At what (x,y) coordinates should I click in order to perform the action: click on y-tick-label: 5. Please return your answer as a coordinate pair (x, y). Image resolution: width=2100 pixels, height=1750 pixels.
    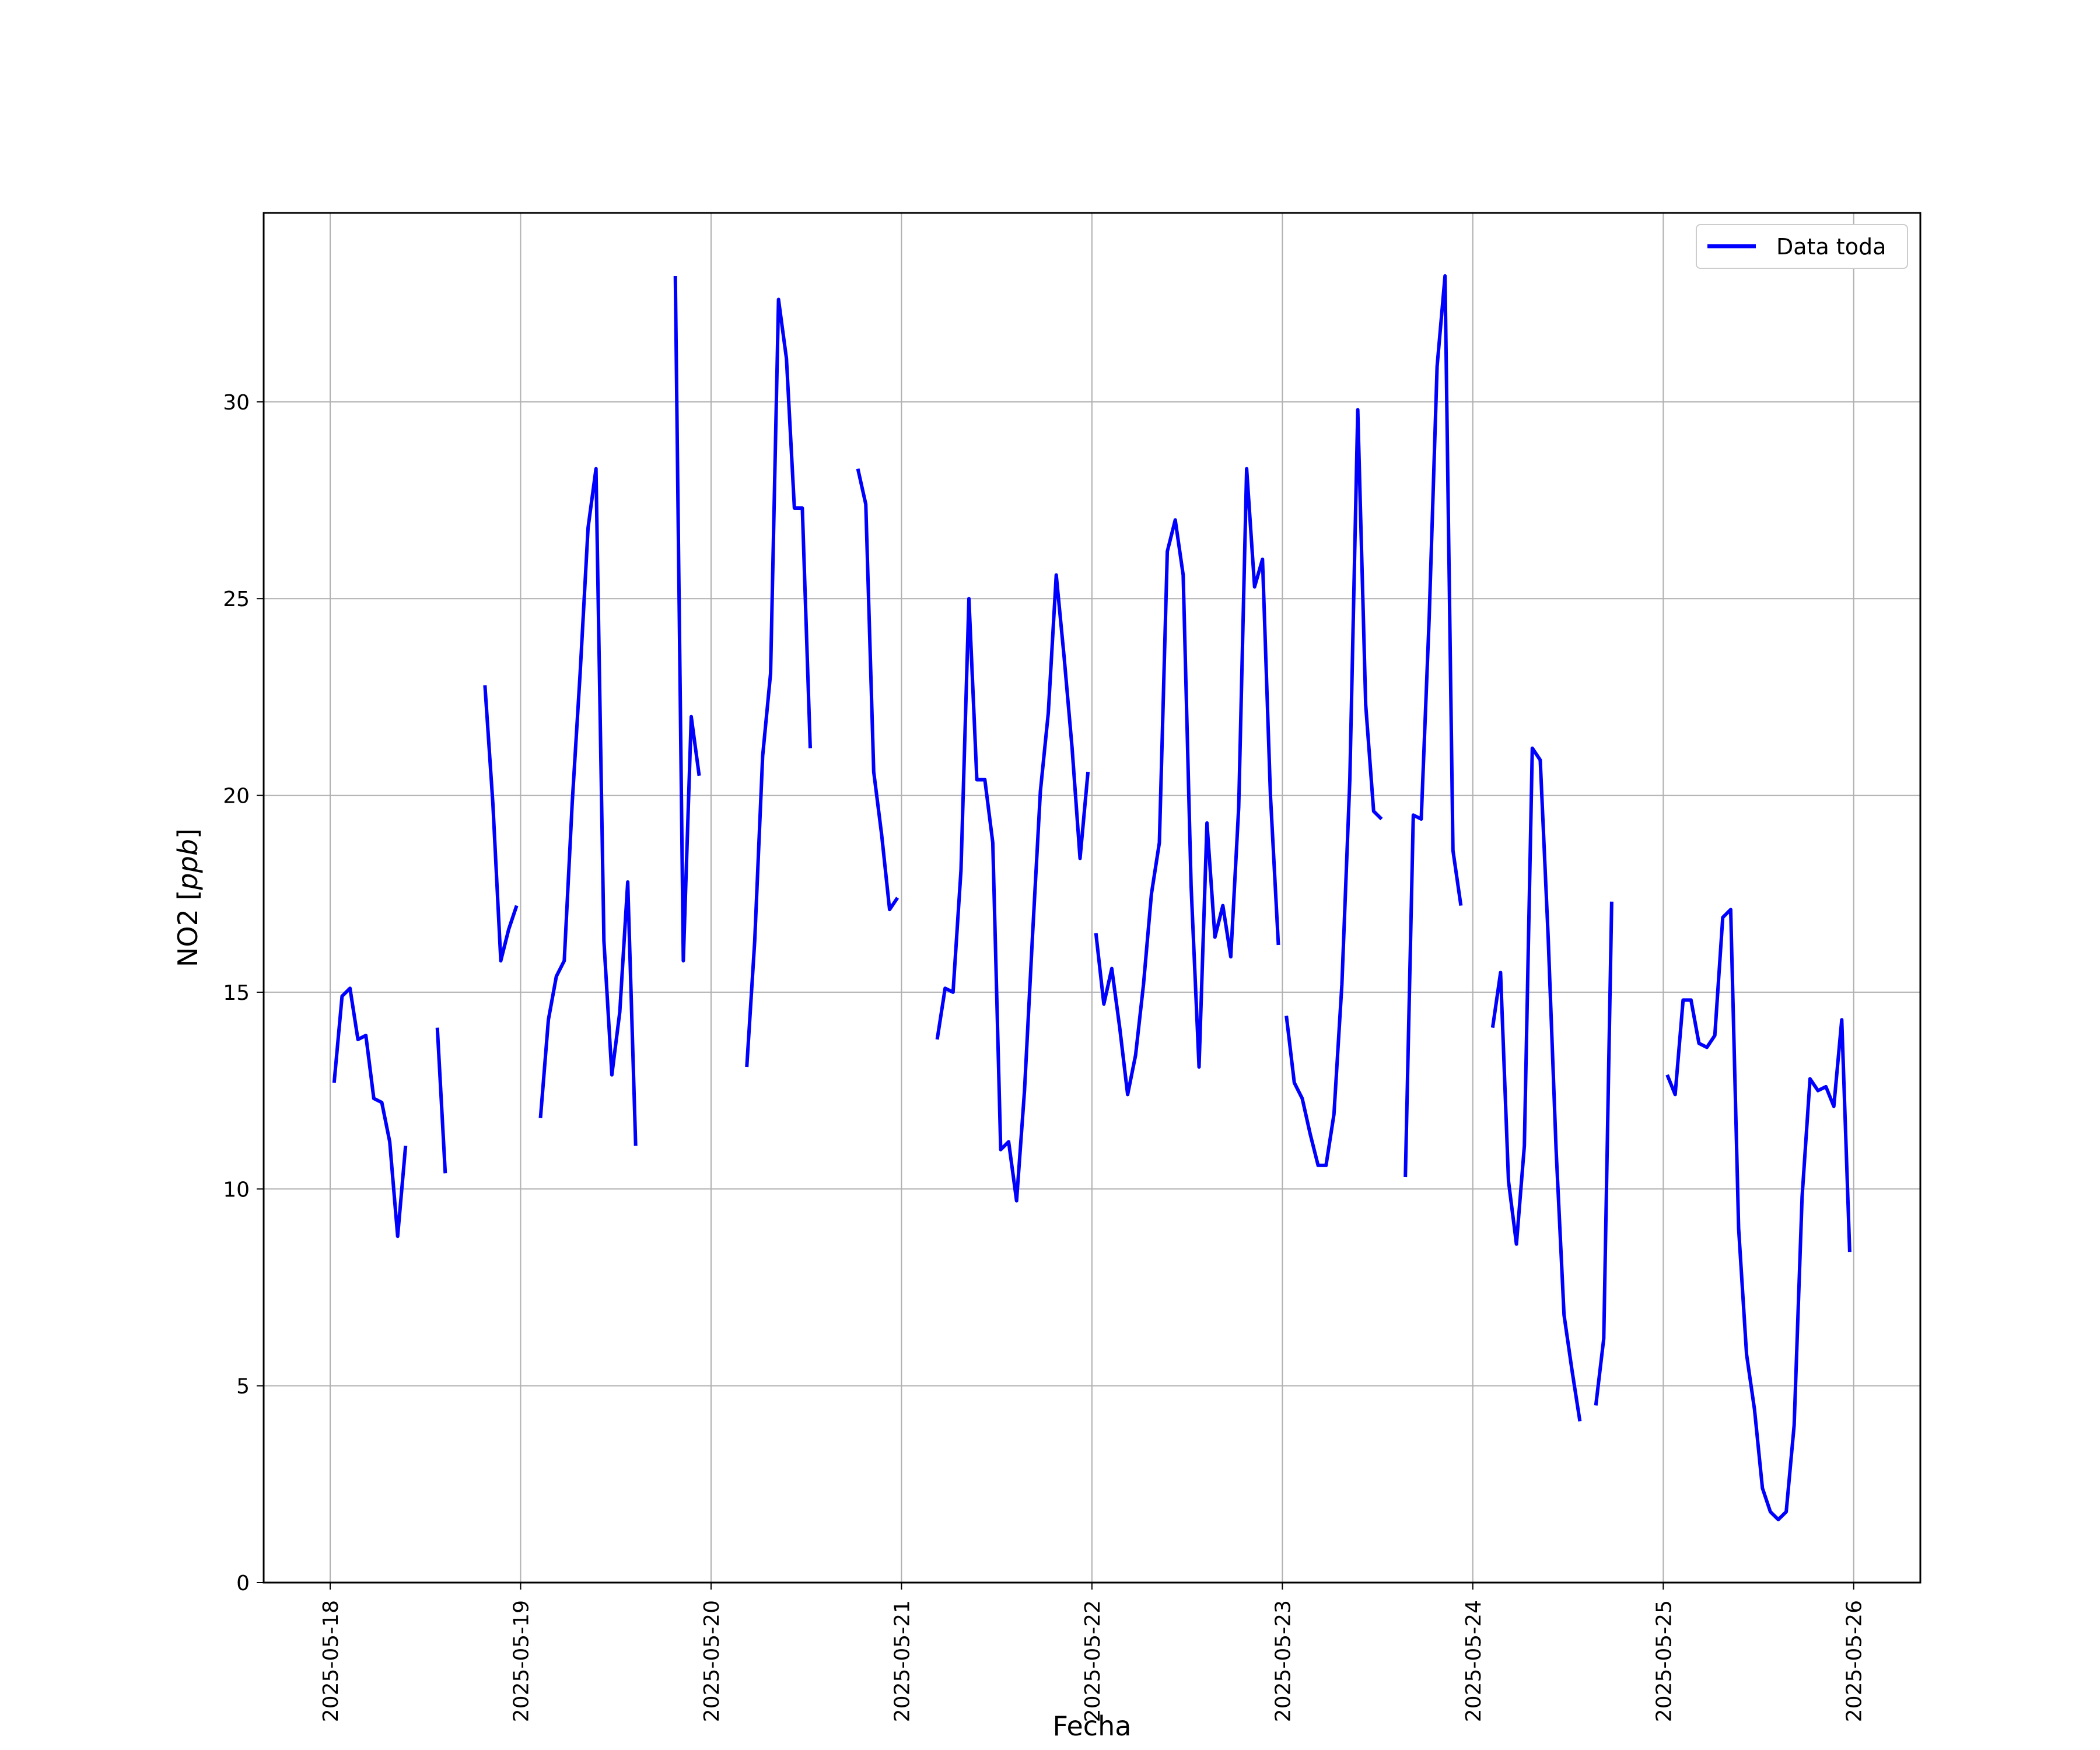
    Looking at the image, I should click on (243, 1387).